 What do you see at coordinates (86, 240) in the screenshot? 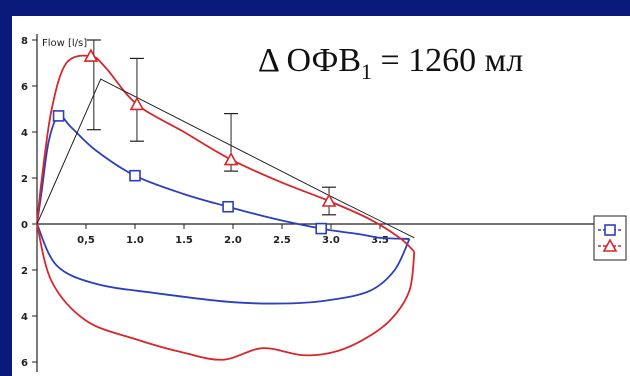
I see `x-tick-label: 0,5` at bounding box center [86, 240].